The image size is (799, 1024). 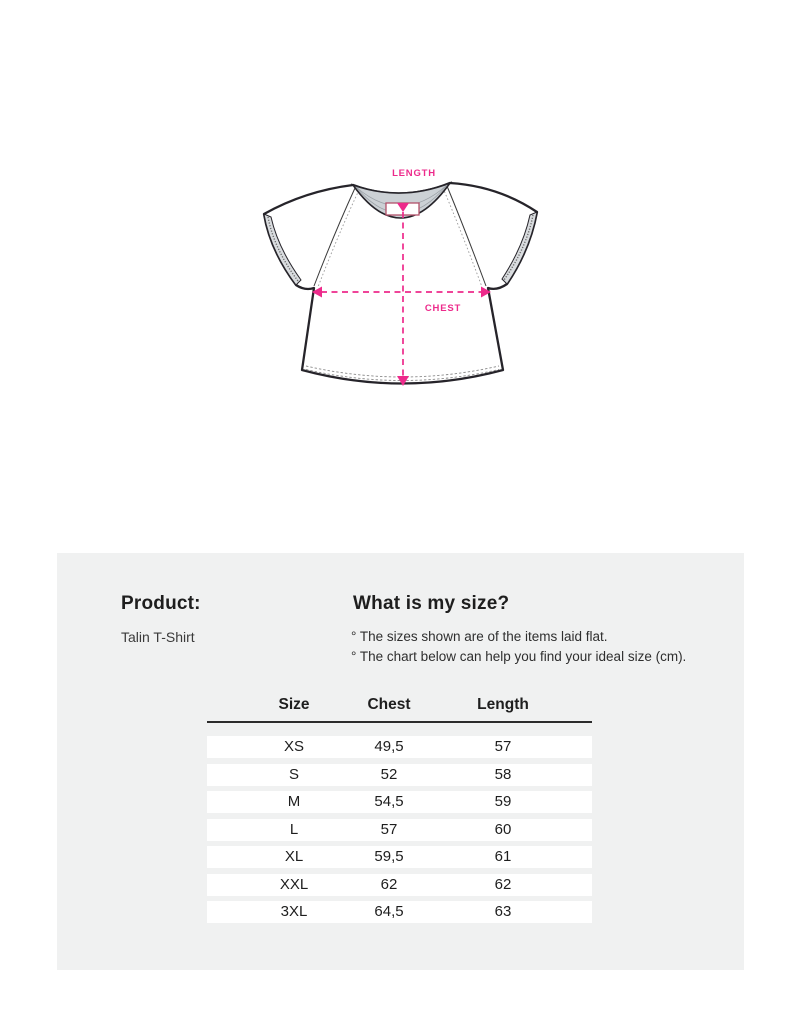 I want to click on length-cell: 60, so click(x=503, y=829).